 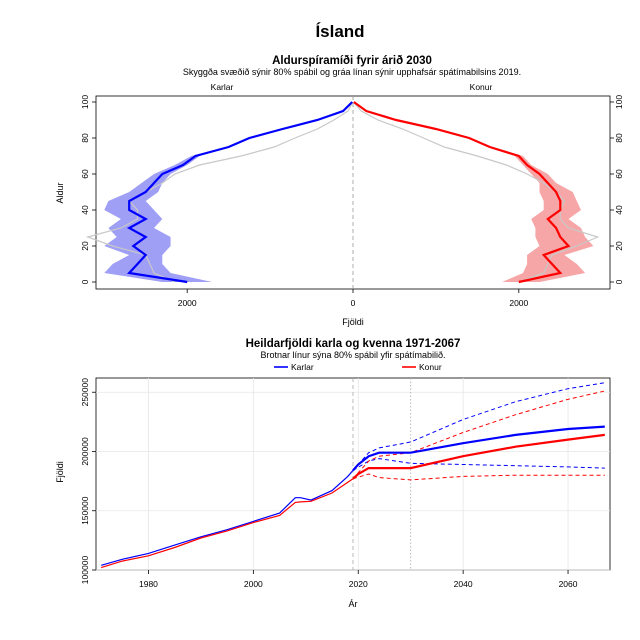 I want to click on pyramid-band-female, so click(x=473, y=192).